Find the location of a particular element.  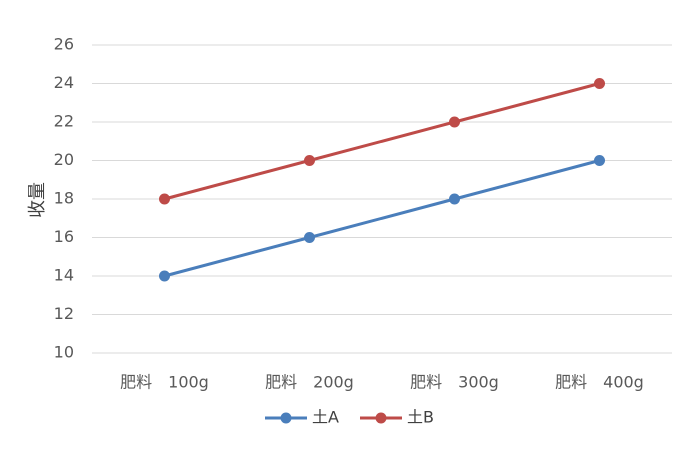

x-axis-ticks: 肥料 100g 肥料 200g 肥料 300g 肥料 400g is located at coordinates (382, 382).